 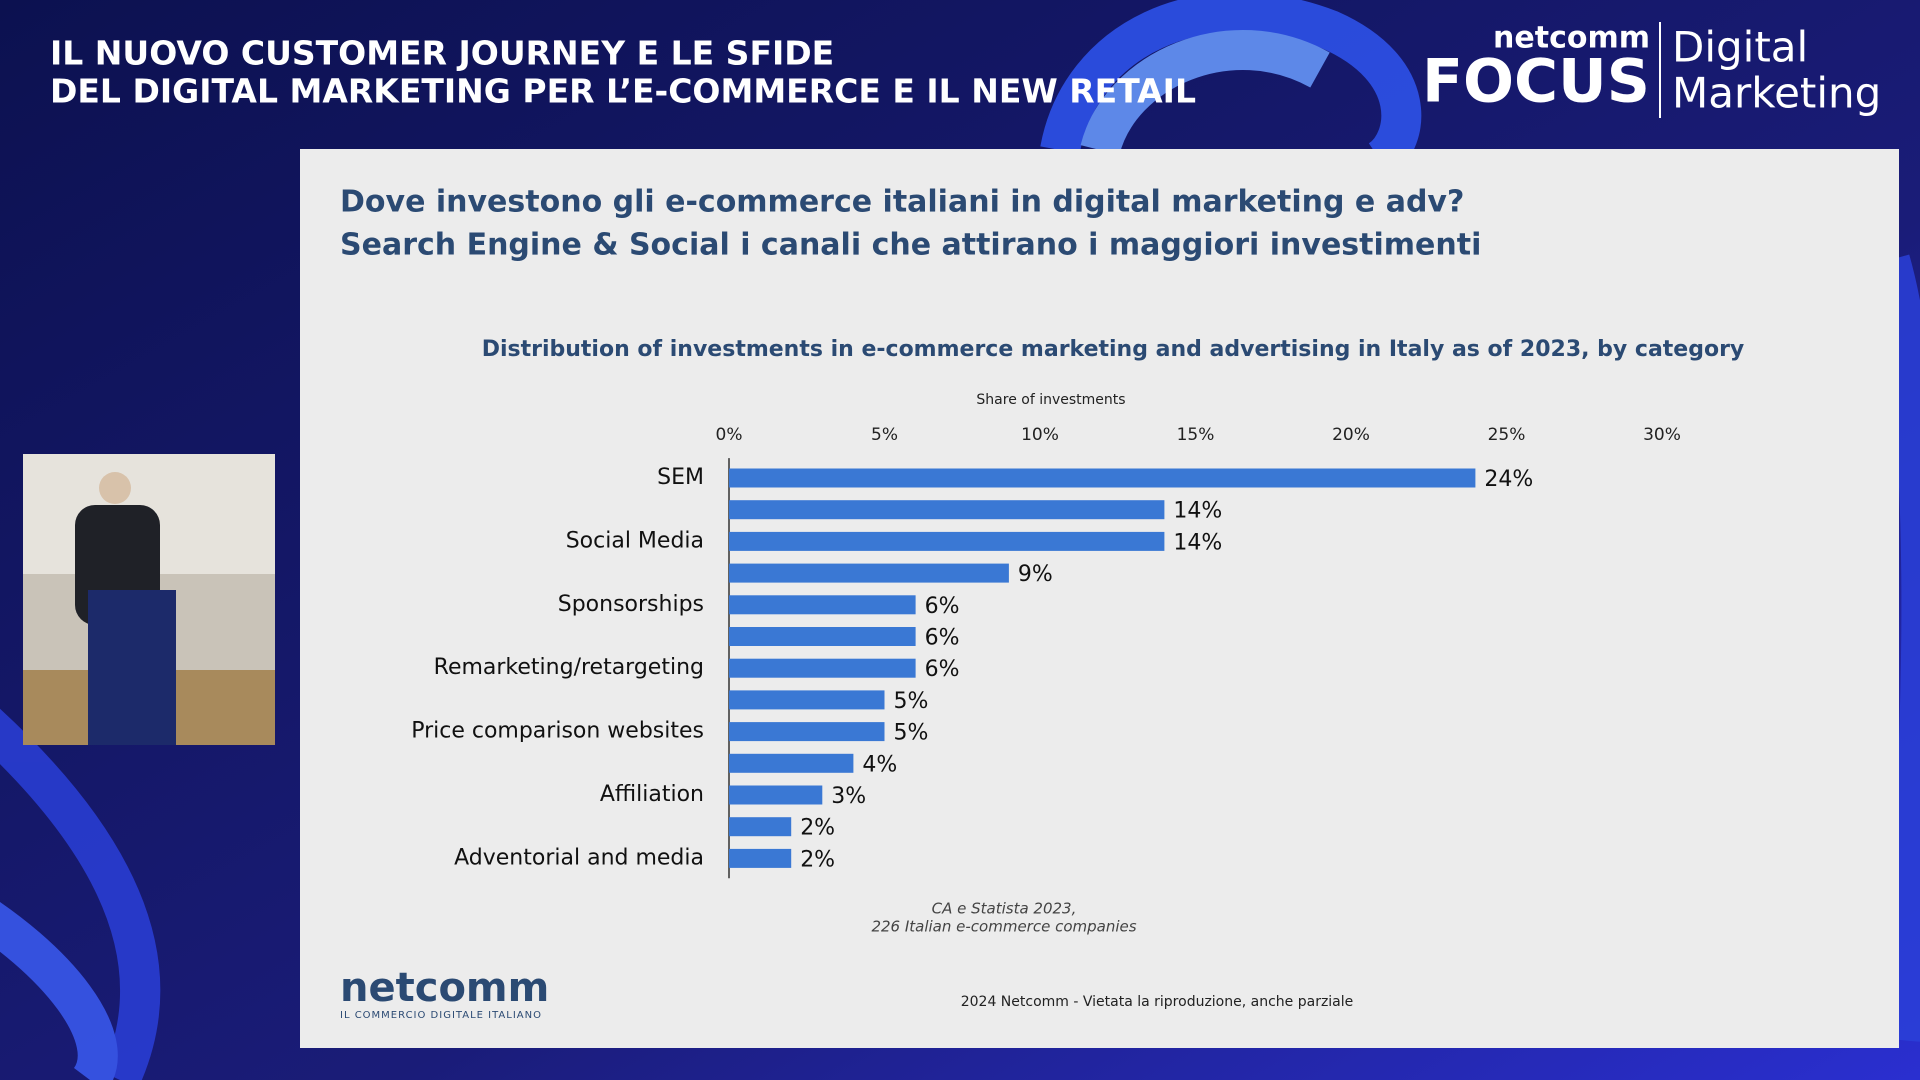 I want to click on y-tick-label: SEM, so click(x=680, y=477).